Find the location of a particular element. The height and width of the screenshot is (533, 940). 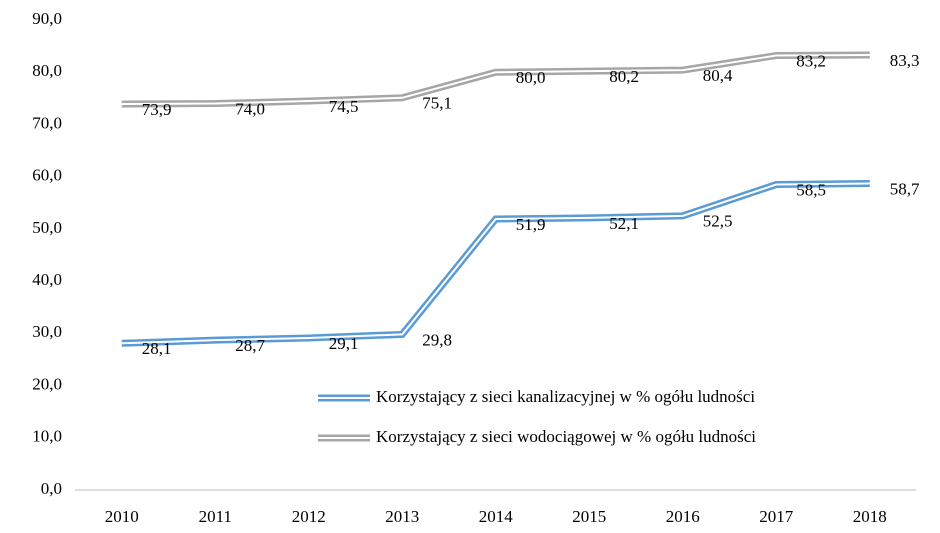

x-tick-label: 2011 is located at coordinates (215, 516).